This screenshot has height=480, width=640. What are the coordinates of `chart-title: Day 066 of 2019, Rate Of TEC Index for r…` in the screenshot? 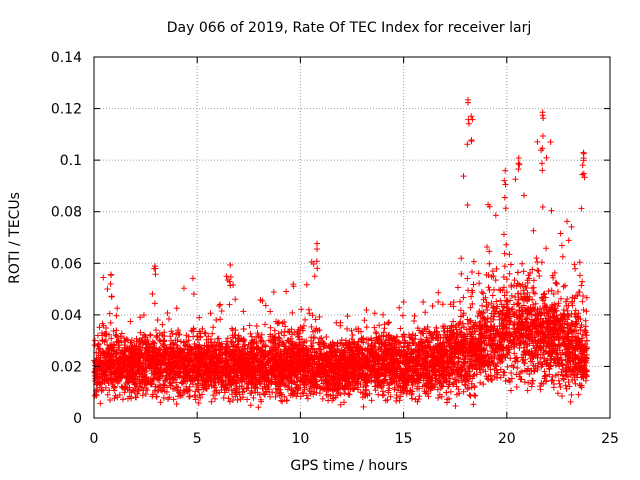 It's located at (349, 28).